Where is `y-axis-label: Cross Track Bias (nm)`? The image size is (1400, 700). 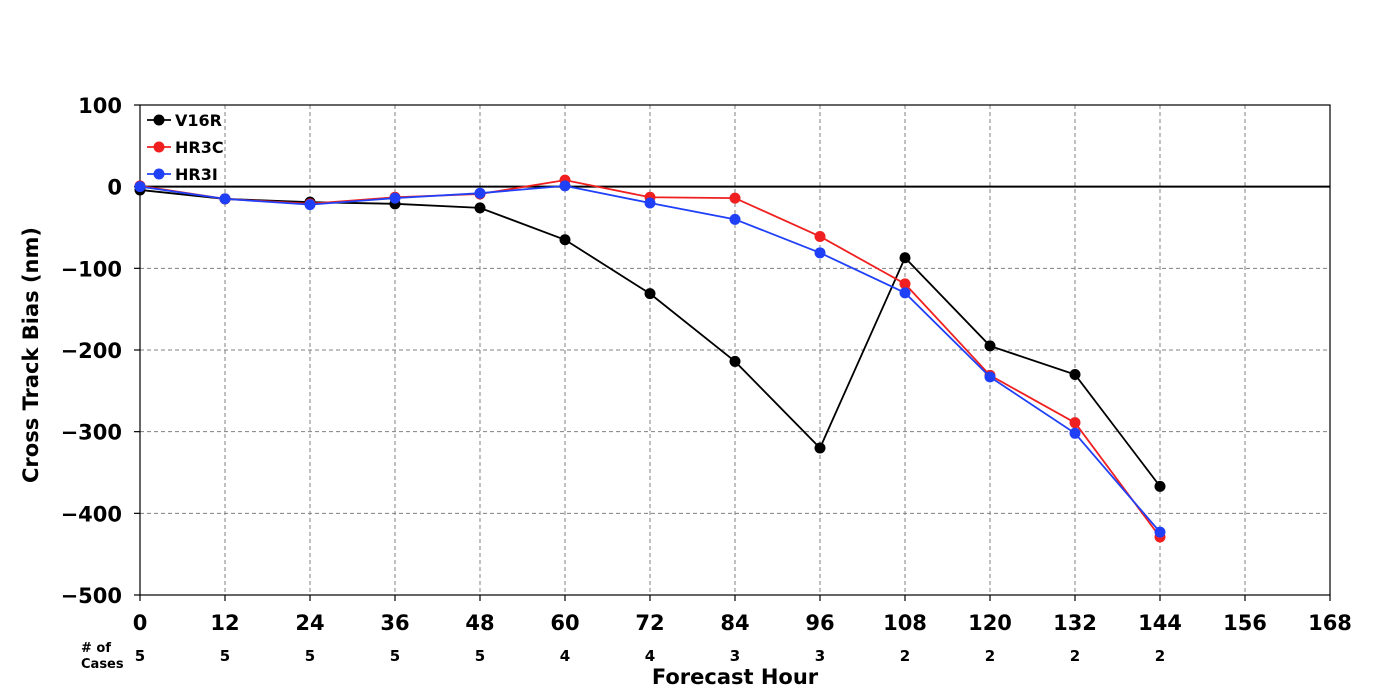
y-axis-label: Cross Track Bias (nm) is located at coordinates (31, 355).